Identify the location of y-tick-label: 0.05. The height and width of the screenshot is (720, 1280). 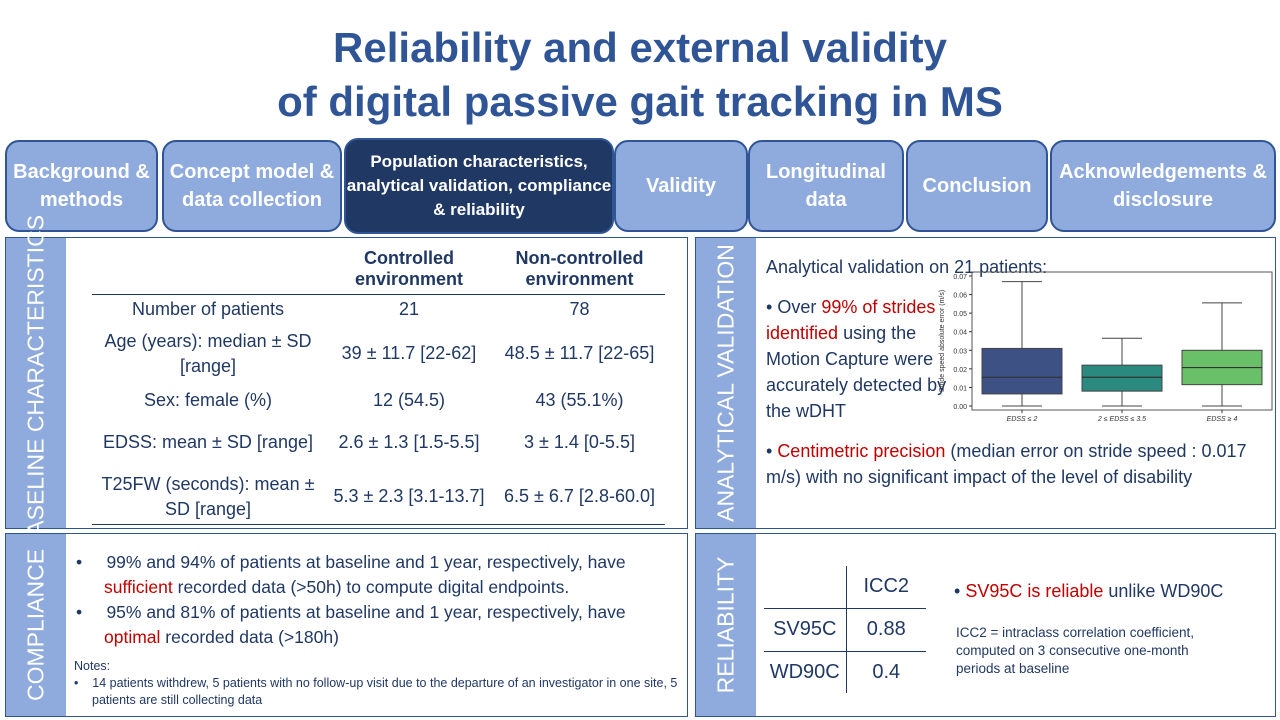
(960, 314).